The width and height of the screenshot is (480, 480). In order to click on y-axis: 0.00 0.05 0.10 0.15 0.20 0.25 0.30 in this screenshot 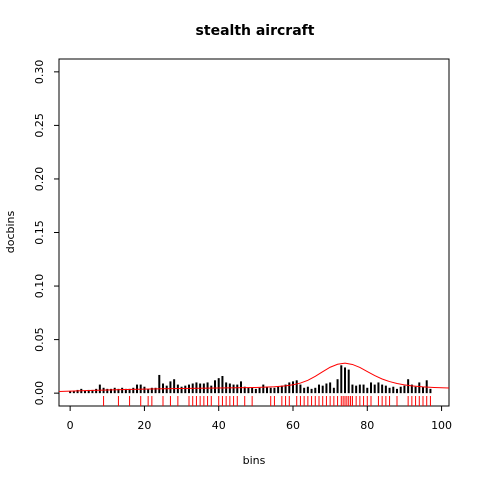, I will do `click(46, 233)`.